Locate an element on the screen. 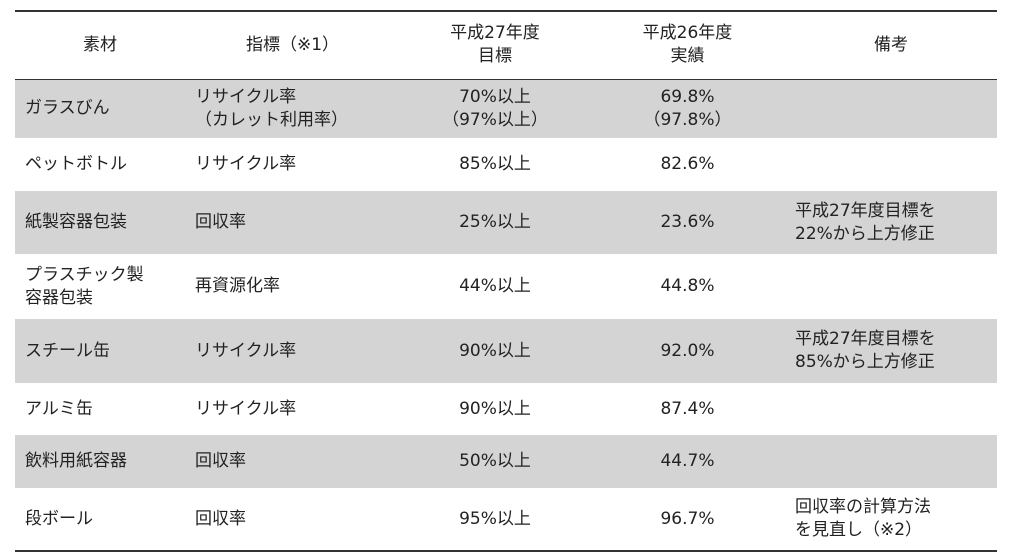 This screenshot has height=558, width=1024. table-row: プラスチック製 容器包装 再資源化率 44%以上 44.8% is located at coordinates (506, 286).